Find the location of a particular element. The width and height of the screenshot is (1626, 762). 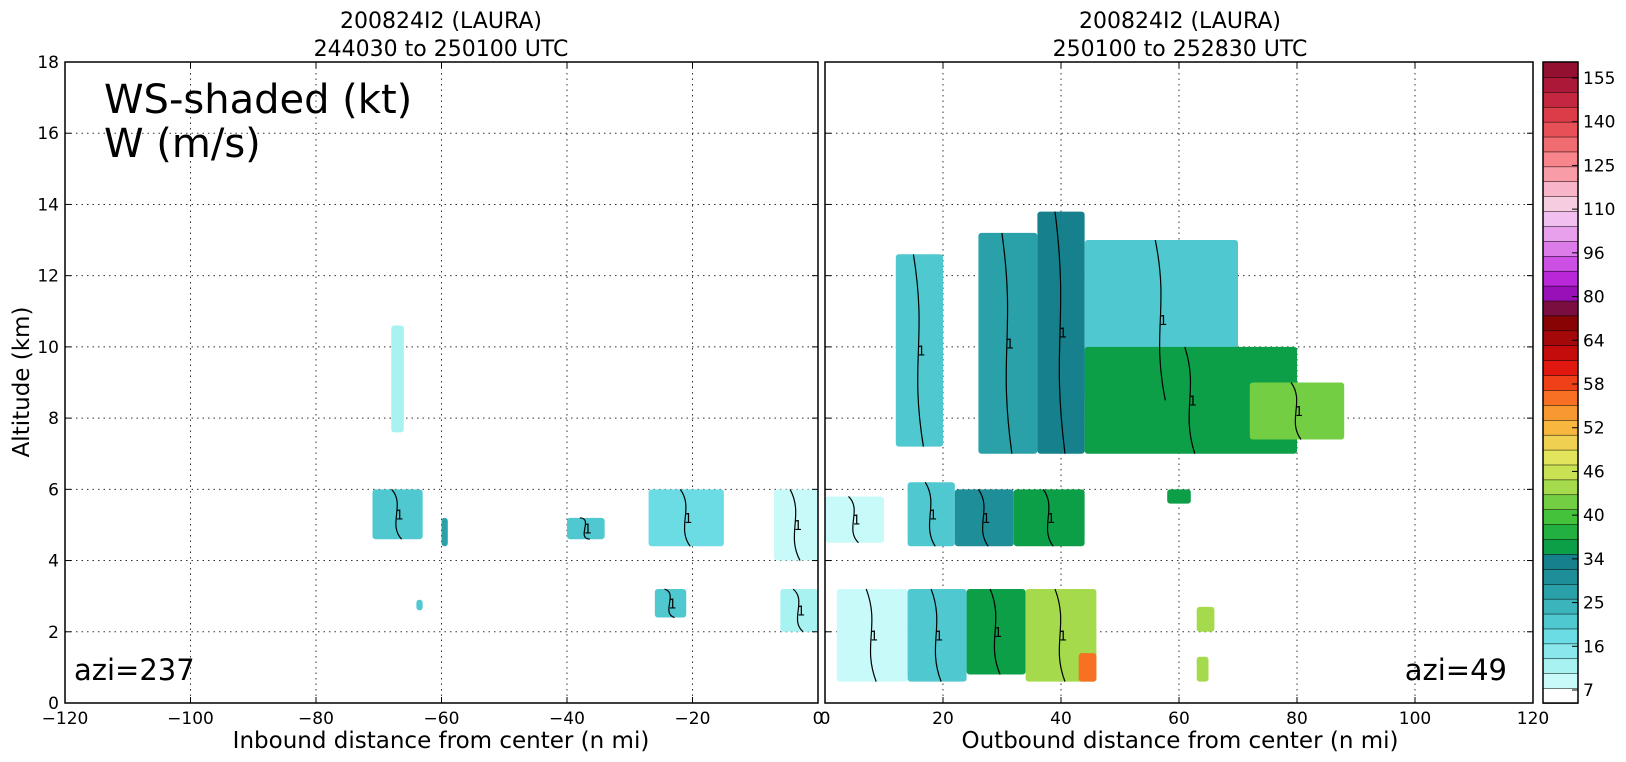

right-xtick-label: 0 is located at coordinates (825, 719).